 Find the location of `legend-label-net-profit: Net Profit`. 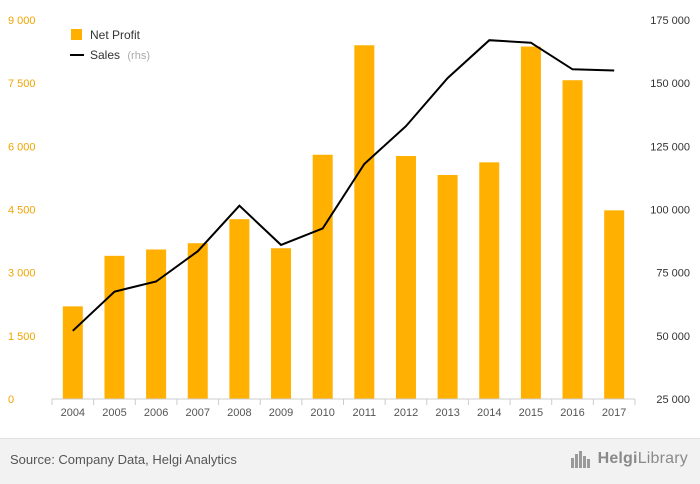

legend-label-net-profit: Net Profit is located at coordinates (115, 35).